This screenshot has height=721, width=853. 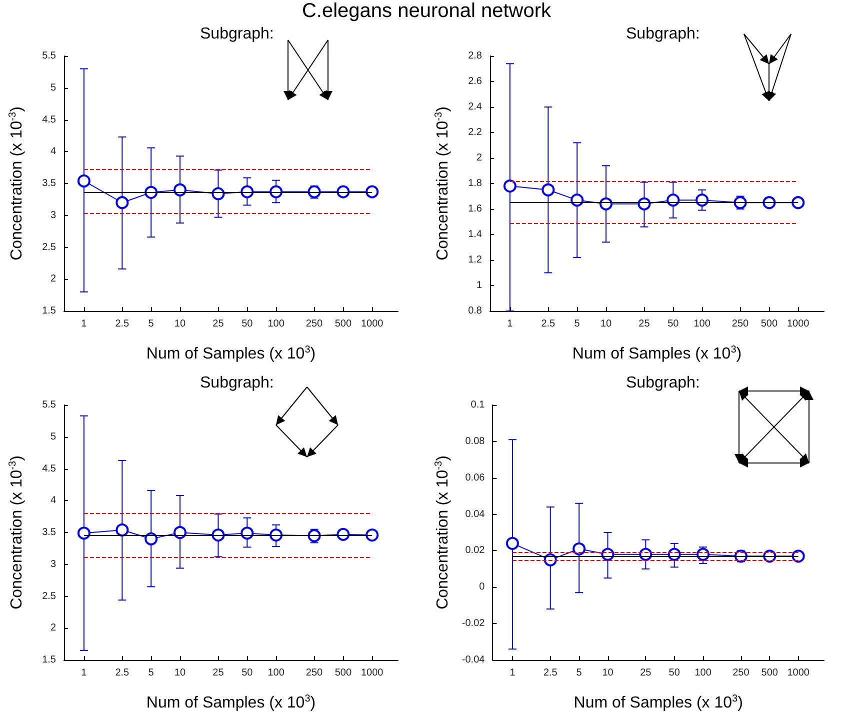 I want to click on y-tick-label: 1.6, so click(x=475, y=209).